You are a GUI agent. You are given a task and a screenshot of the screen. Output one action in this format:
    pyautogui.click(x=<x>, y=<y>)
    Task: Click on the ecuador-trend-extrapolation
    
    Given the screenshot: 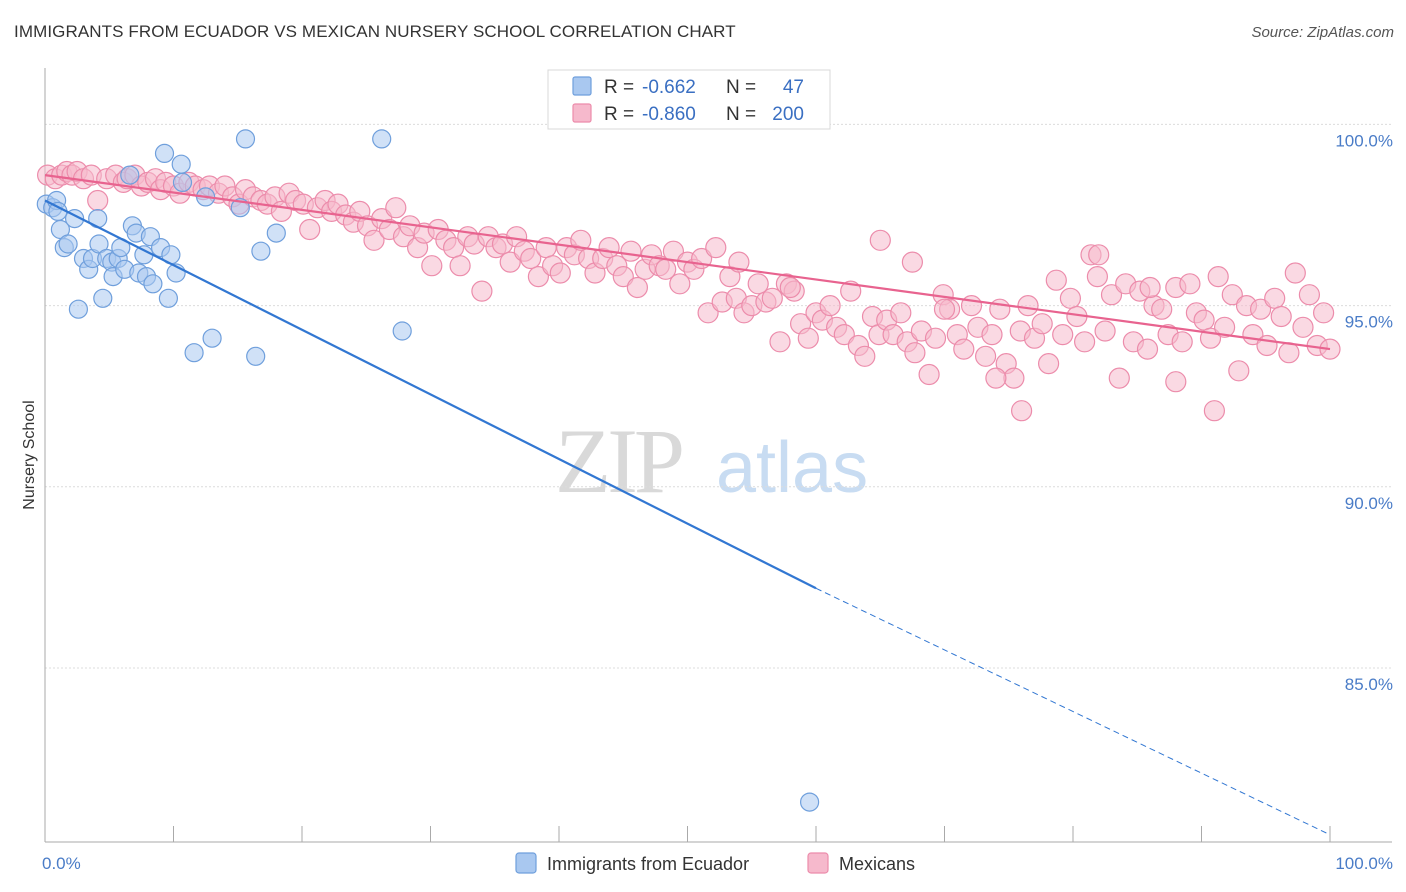 What is the action you would take?
    pyautogui.click(x=1073, y=711)
    